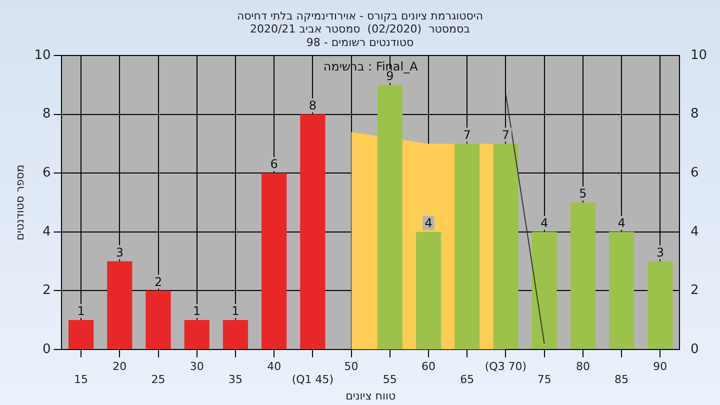 This screenshot has height=405, width=720. Describe the element at coordinates (694, 349) in the screenshot. I see `y2-tick-label: 0` at that location.